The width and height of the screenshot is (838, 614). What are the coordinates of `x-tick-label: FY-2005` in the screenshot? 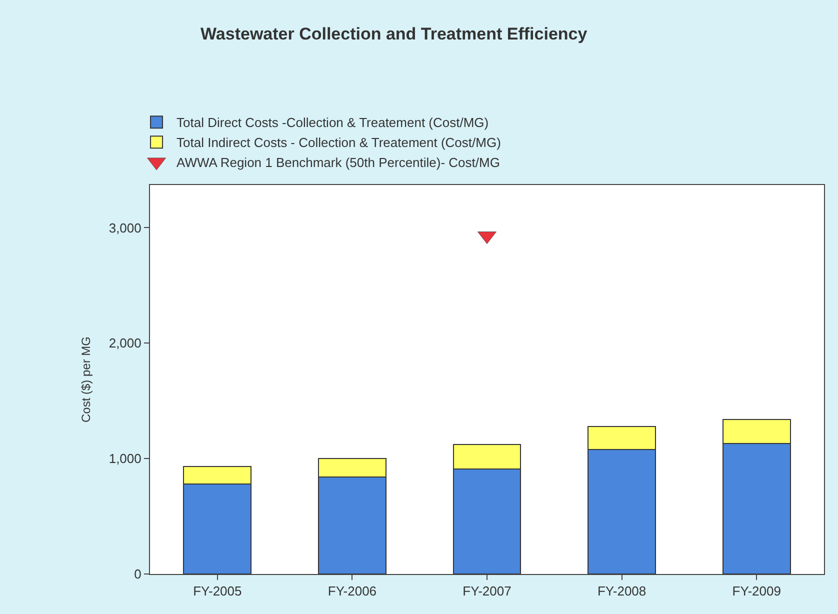 It's located at (217, 591).